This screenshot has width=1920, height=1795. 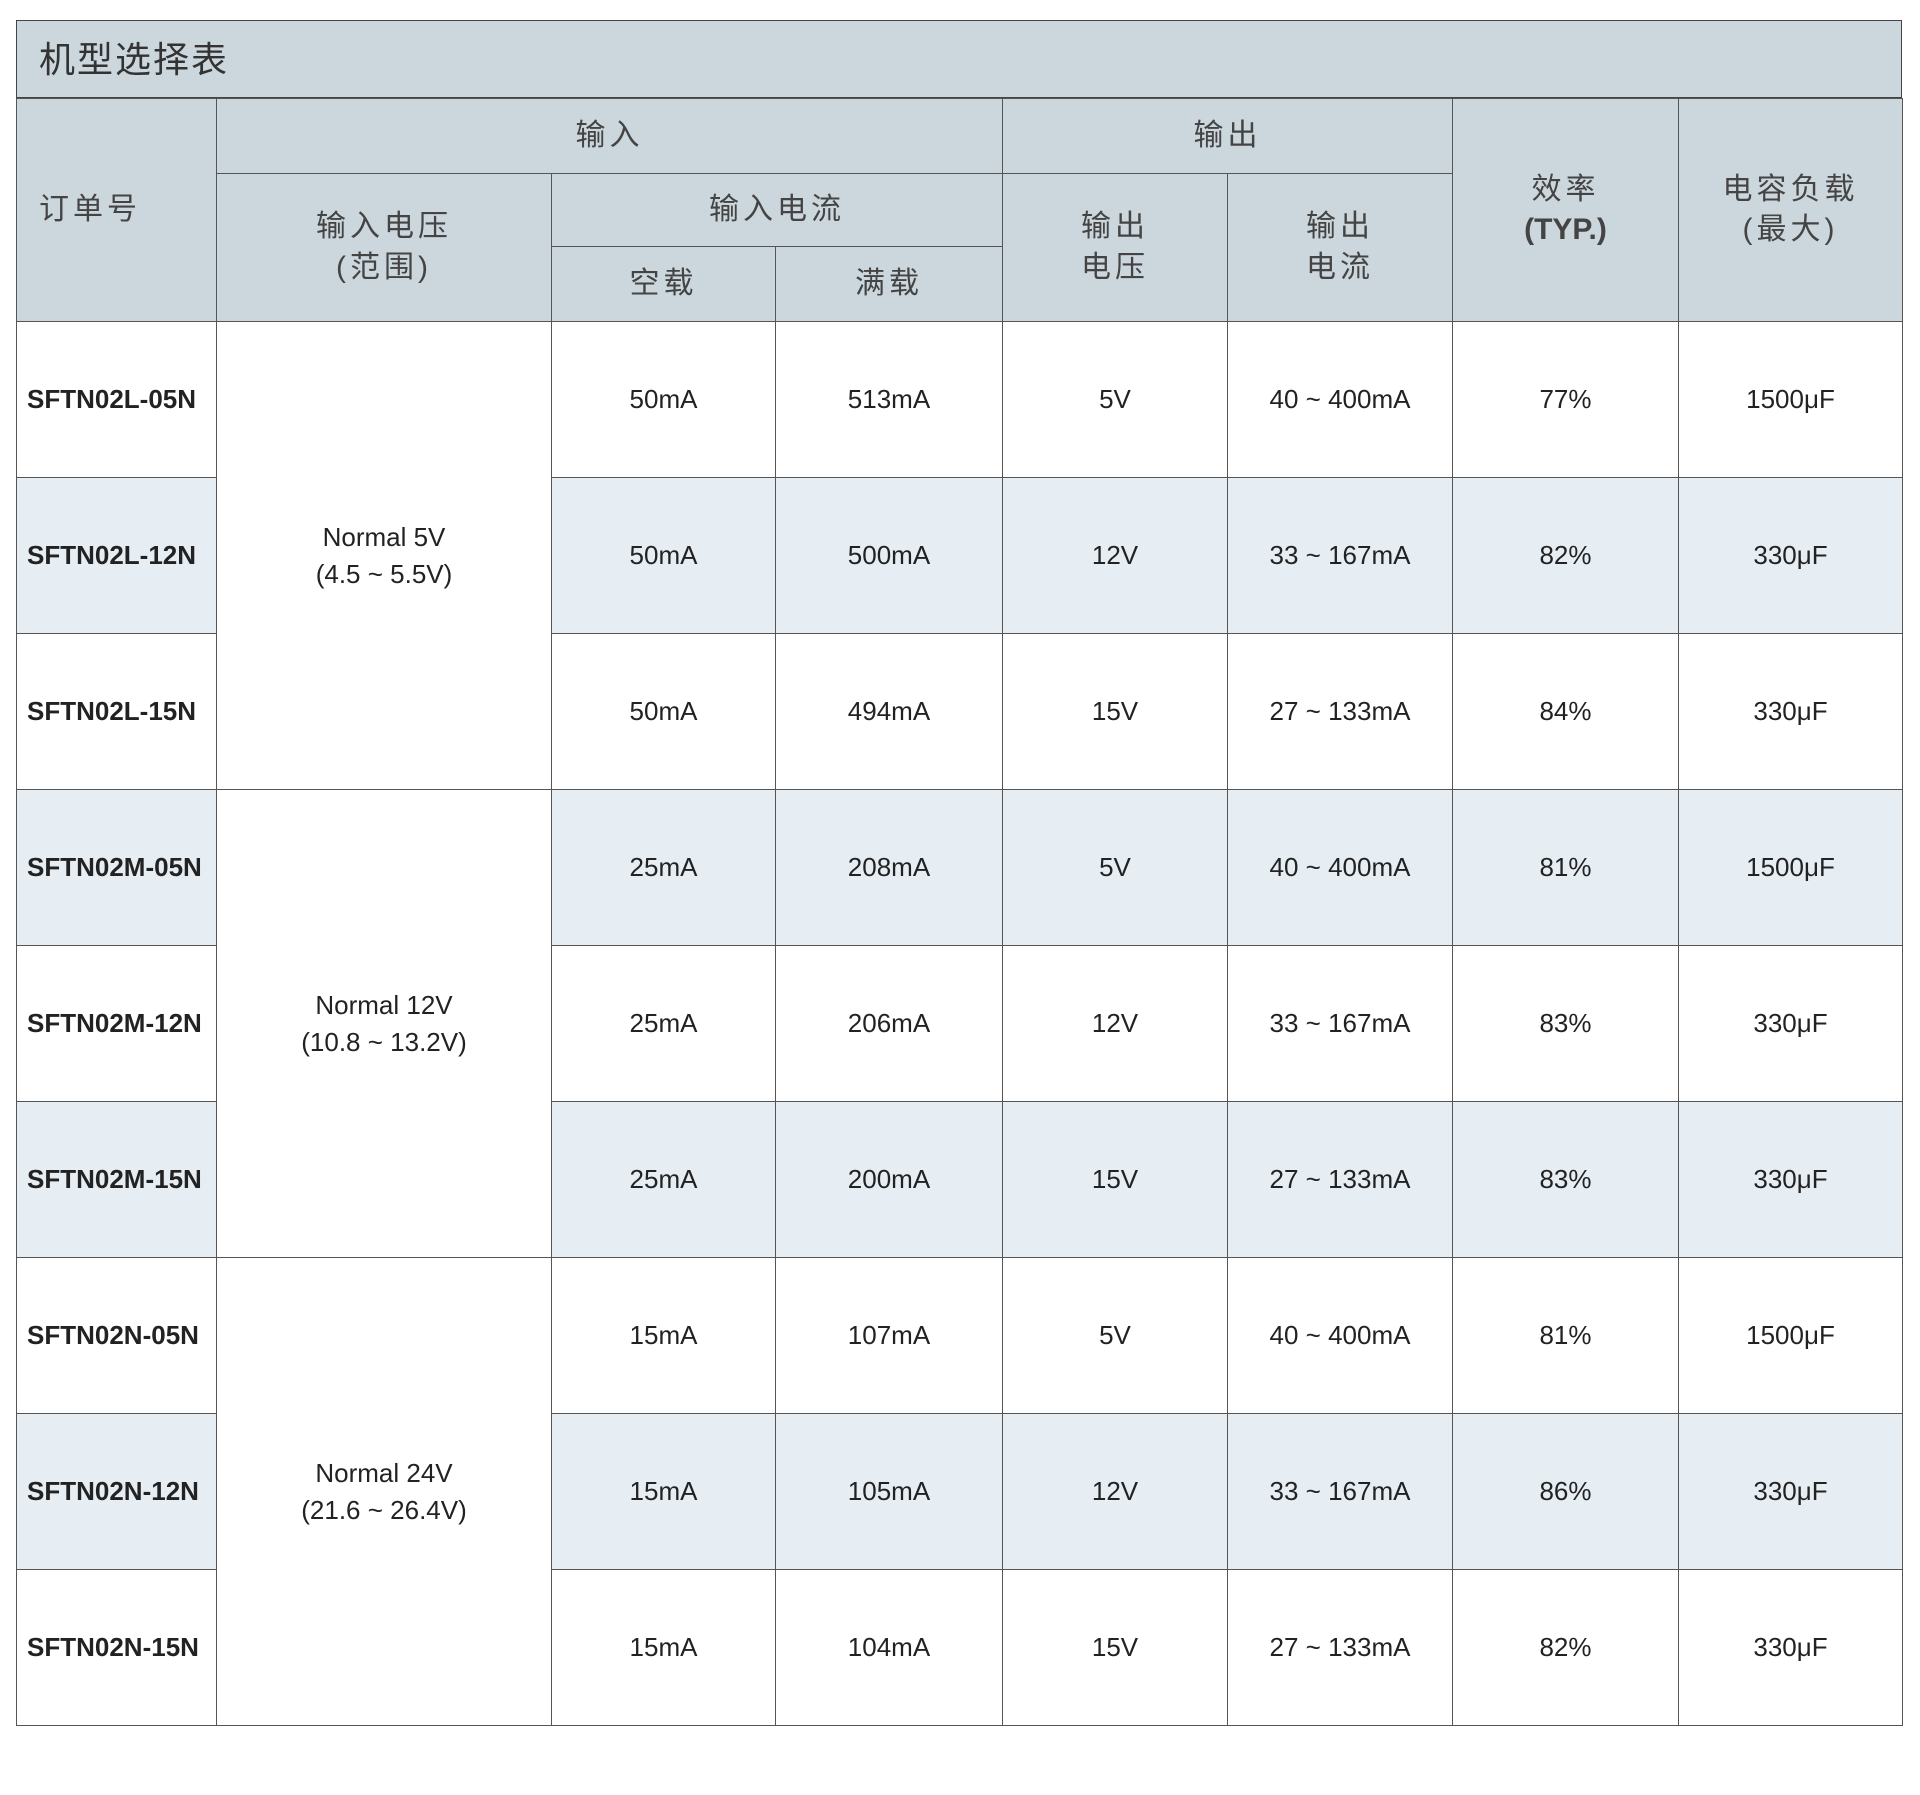 What do you see at coordinates (889, 399) in the screenshot?
I see `full-load-current-cell: 513mA` at bounding box center [889, 399].